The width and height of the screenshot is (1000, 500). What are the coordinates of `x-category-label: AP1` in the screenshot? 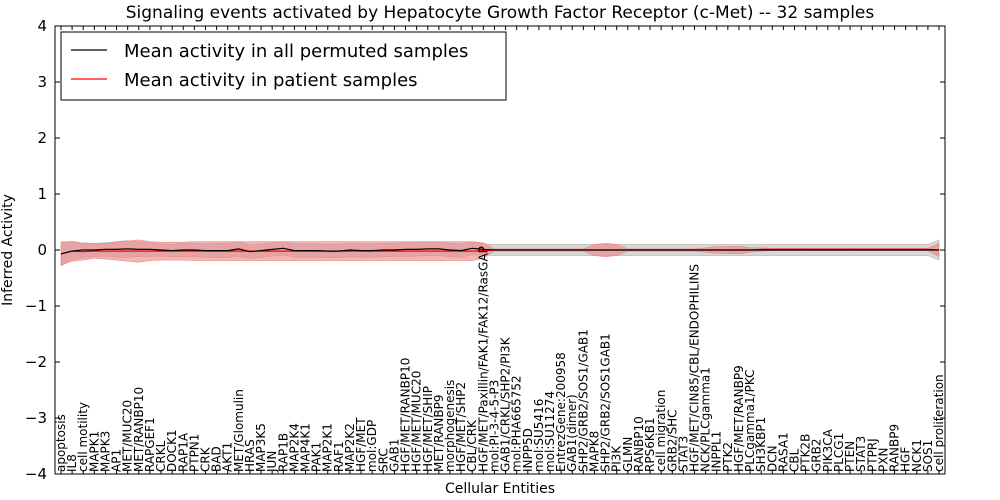 It's located at (117, 460).